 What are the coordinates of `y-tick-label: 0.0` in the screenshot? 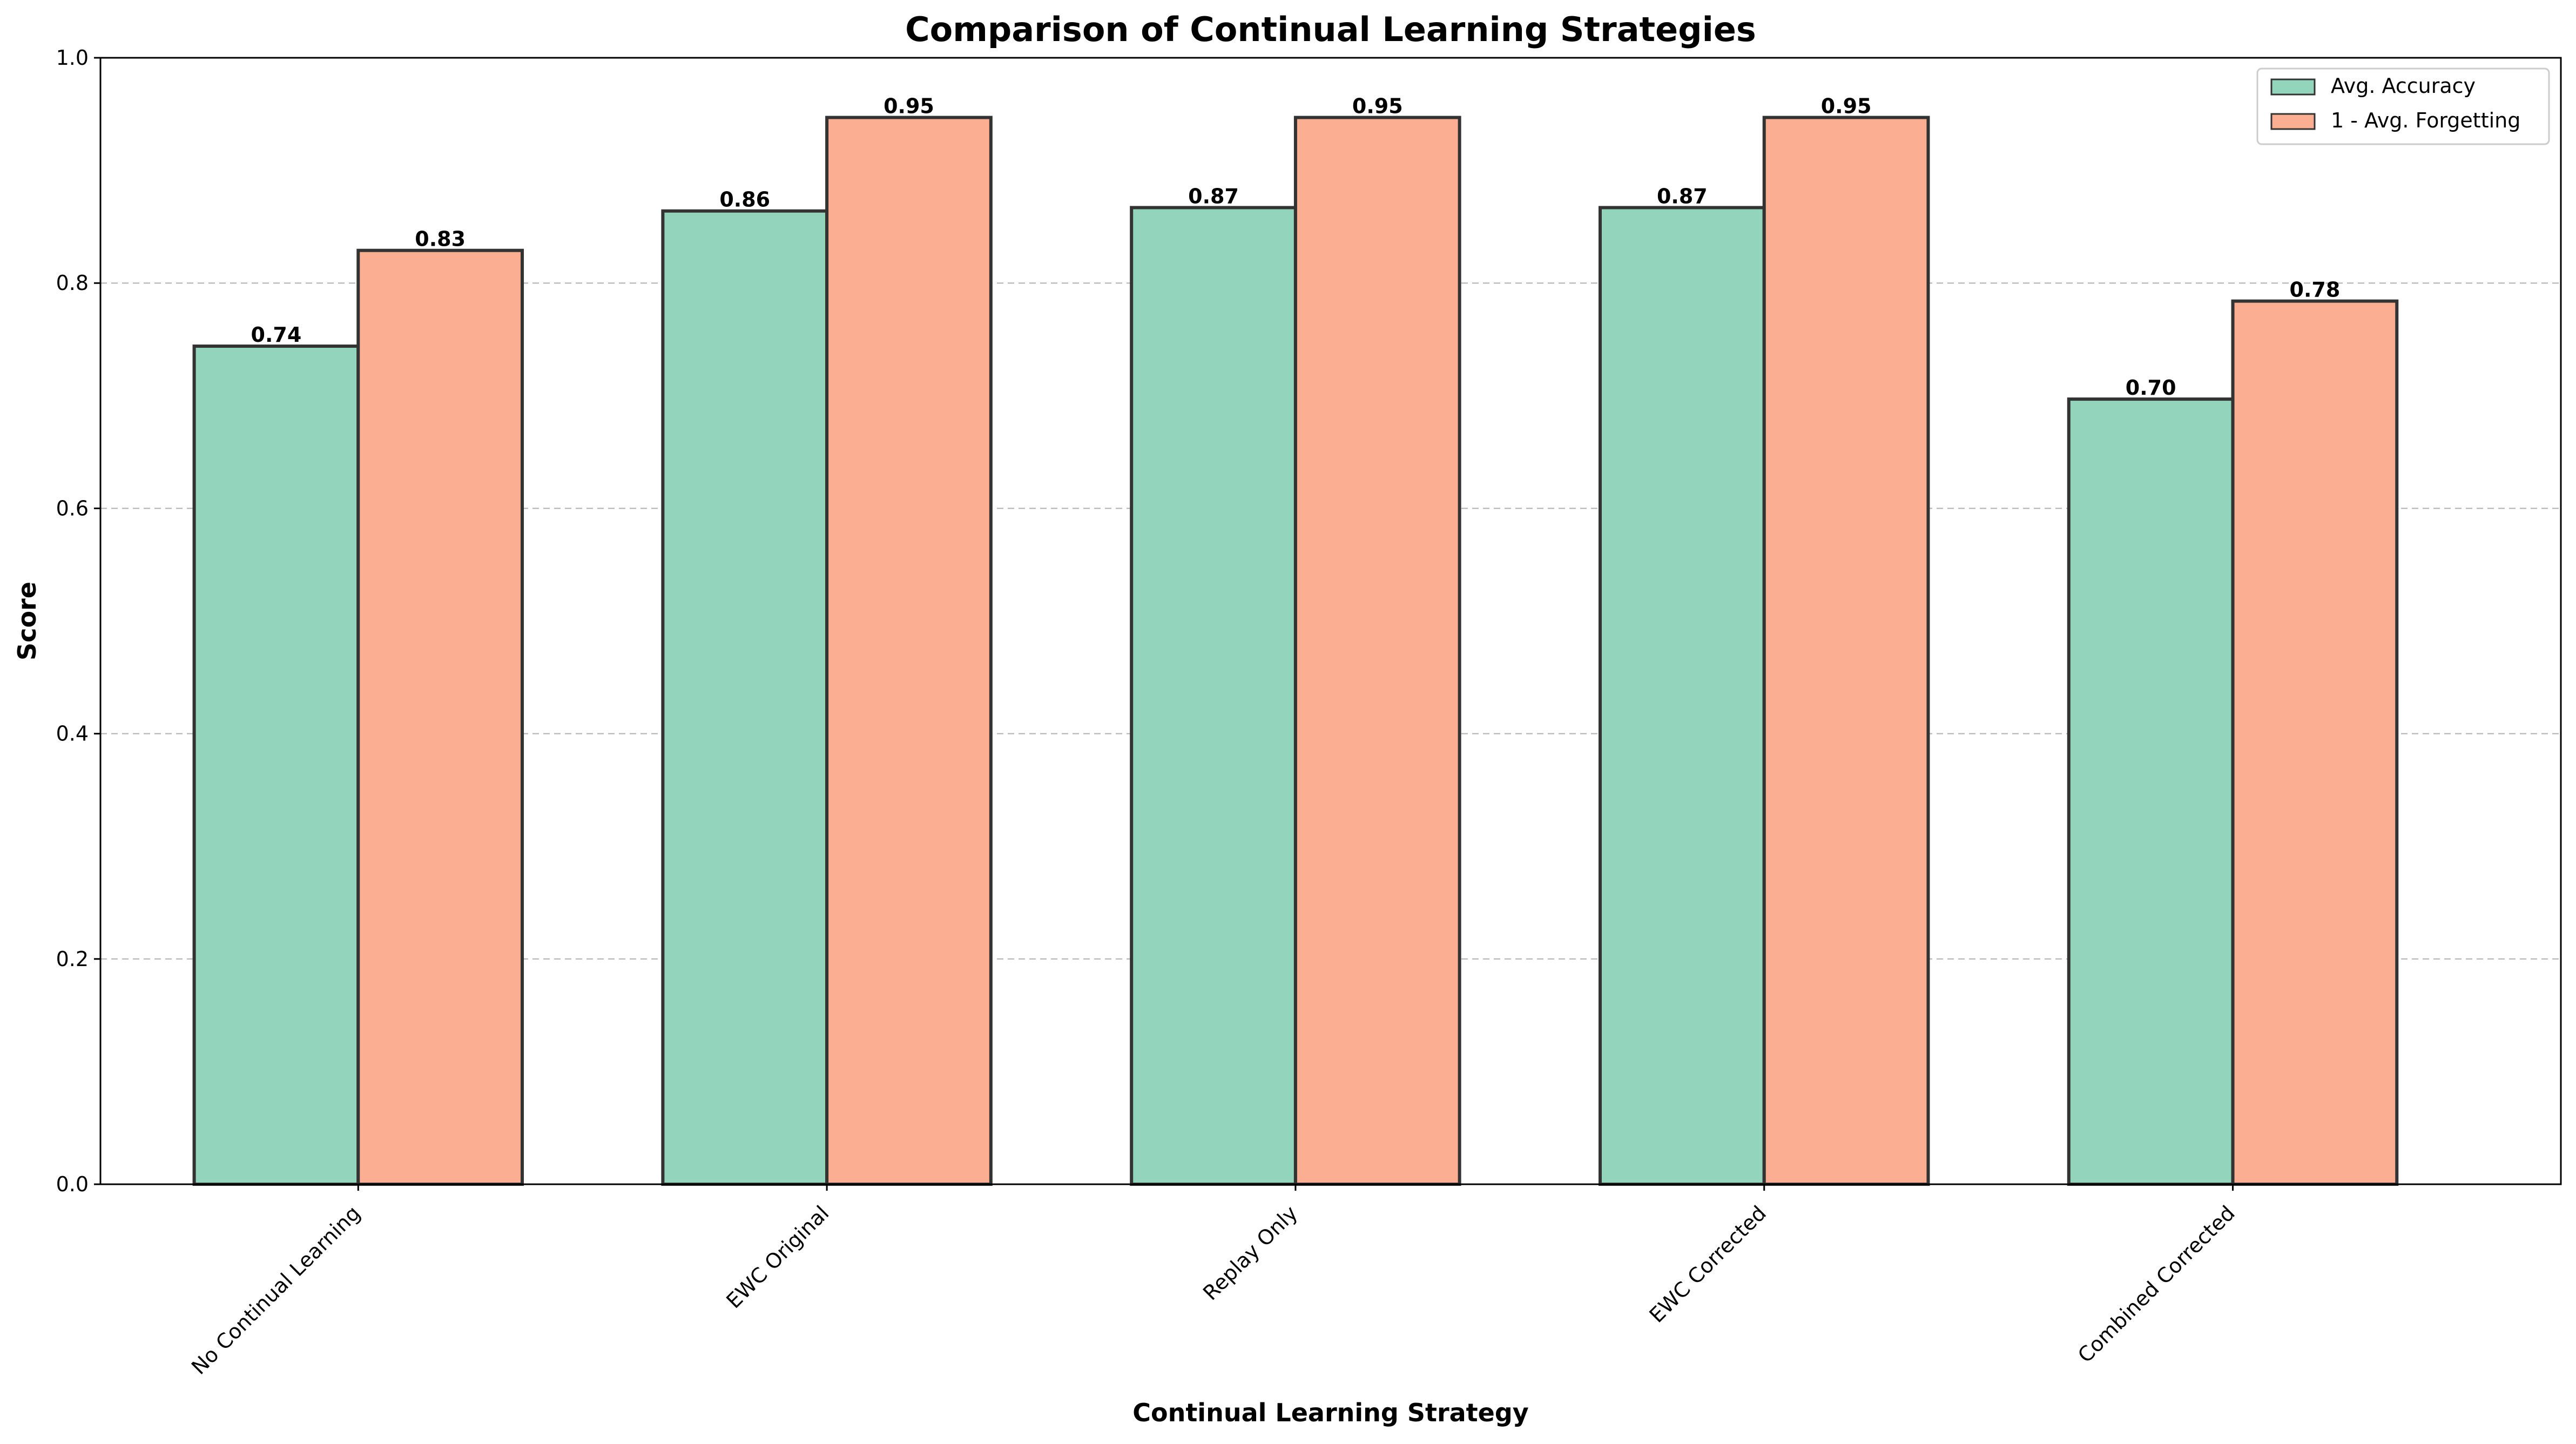 It's located at (72, 1184).